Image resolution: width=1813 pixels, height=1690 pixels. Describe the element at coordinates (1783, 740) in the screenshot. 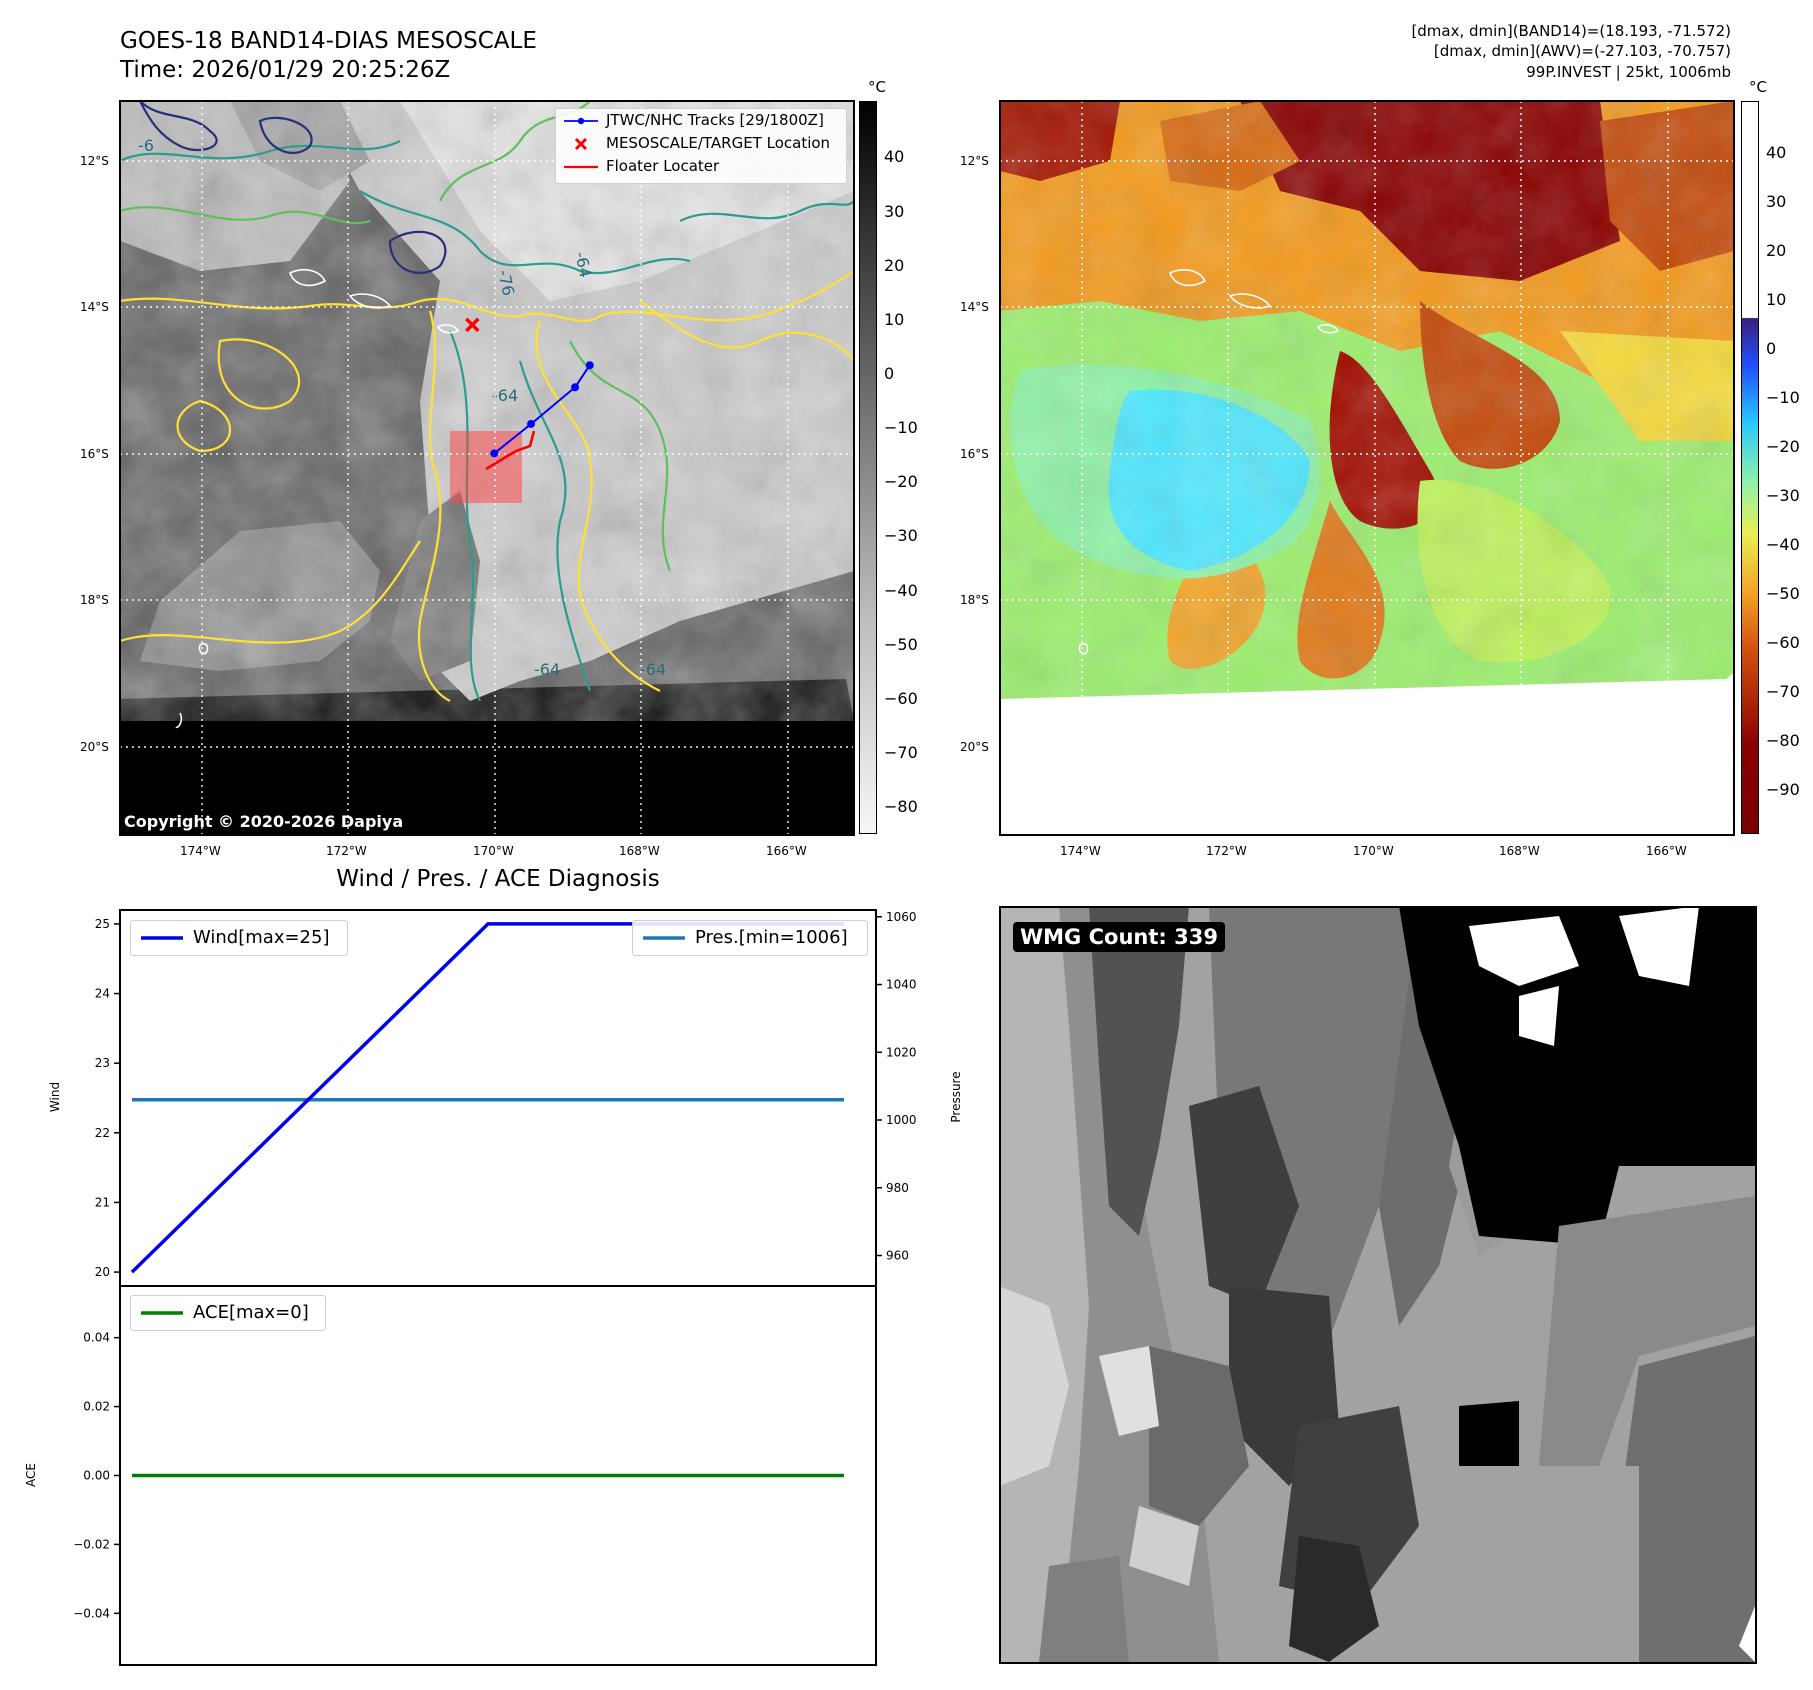

I see `cbr-tick-m80: −80` at that location.